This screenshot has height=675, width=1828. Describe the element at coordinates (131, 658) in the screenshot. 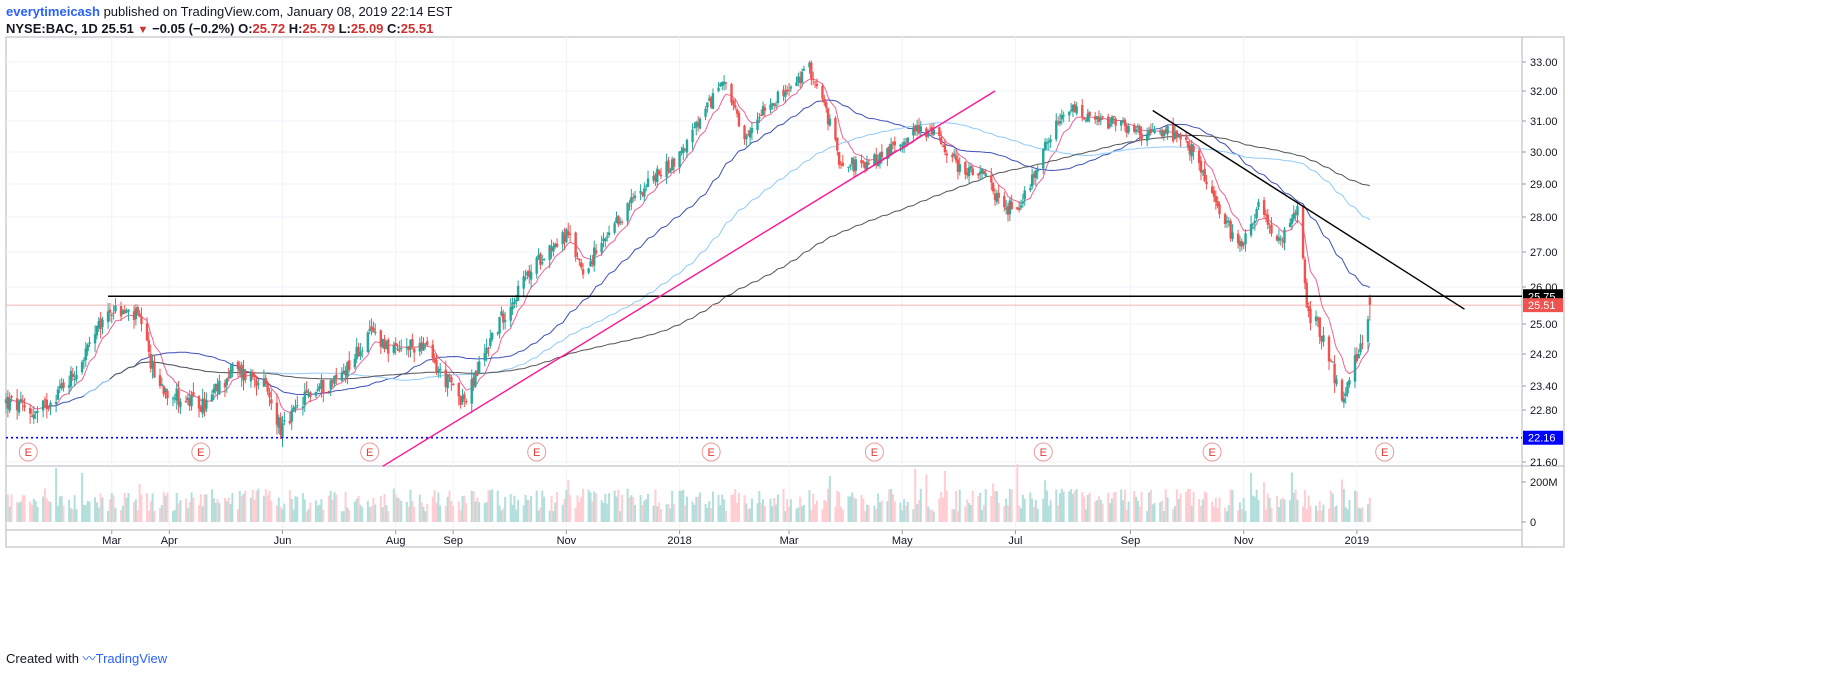

I see `tradingview-link: TradingView` at that location.